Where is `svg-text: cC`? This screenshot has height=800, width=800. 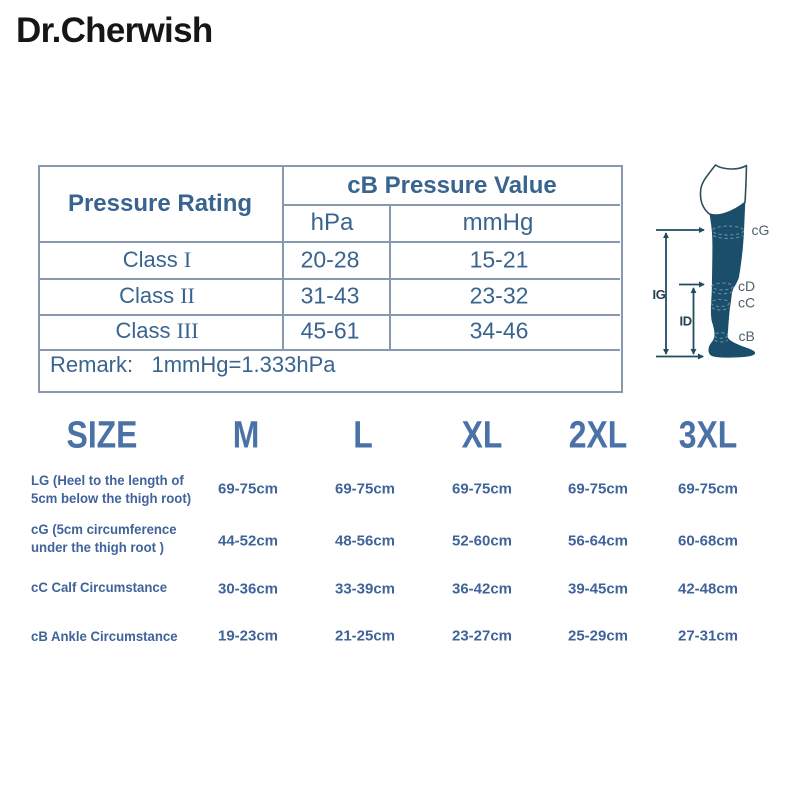
svg-text: cC is located at coordinates (746, 303).